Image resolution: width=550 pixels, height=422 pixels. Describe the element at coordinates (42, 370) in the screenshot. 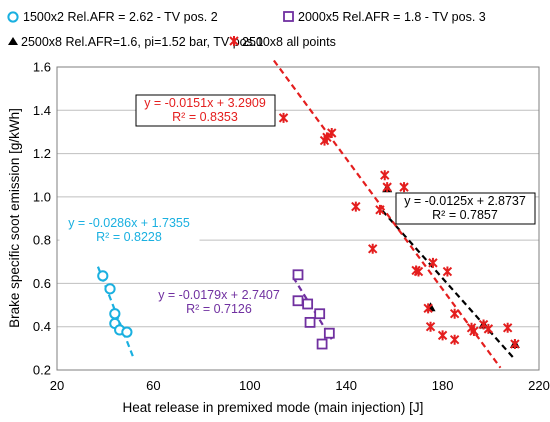

I see `y-tick-label: 0.2` at that location.